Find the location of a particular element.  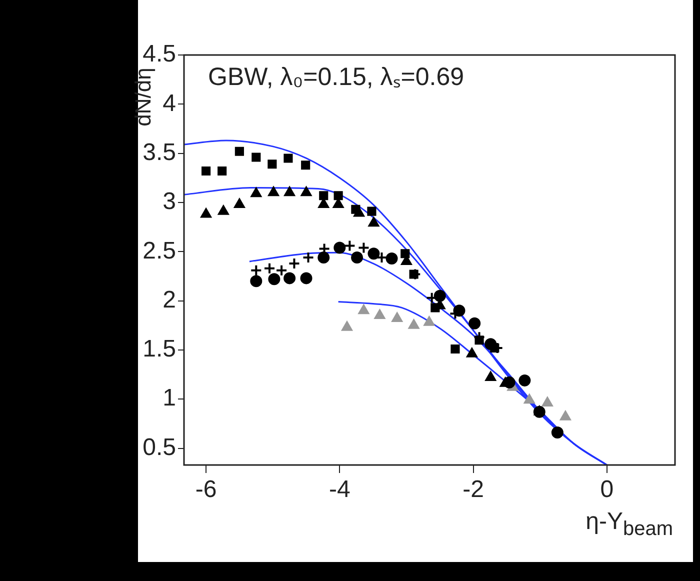

y-tick-label: 4.5 is located at coordinates (159, 54).